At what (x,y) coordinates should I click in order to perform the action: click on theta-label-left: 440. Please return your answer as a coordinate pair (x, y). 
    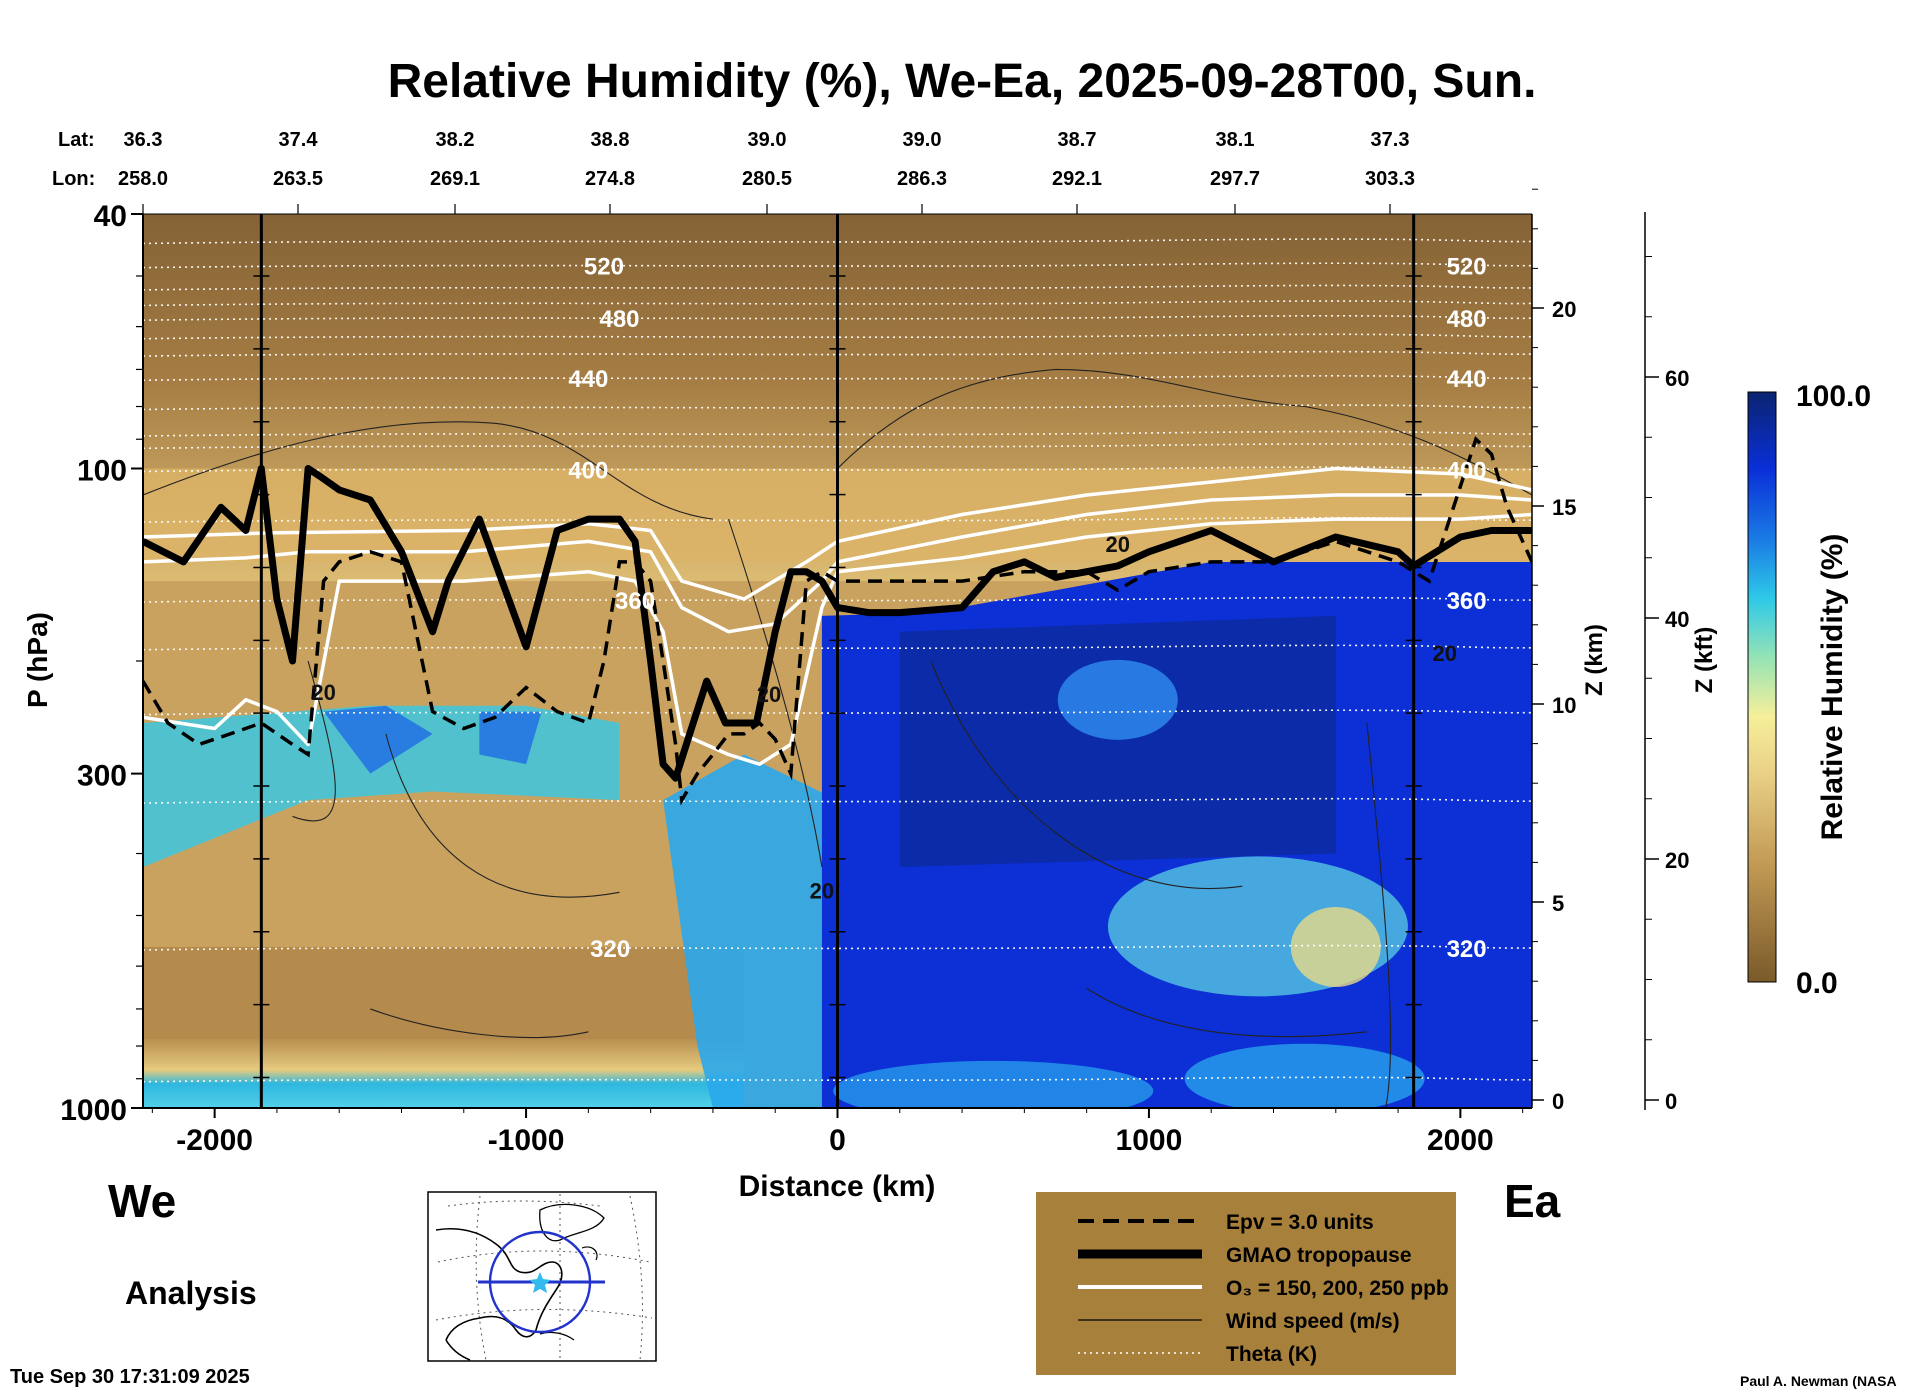
    Looking at the image, I should click on (588, 379).